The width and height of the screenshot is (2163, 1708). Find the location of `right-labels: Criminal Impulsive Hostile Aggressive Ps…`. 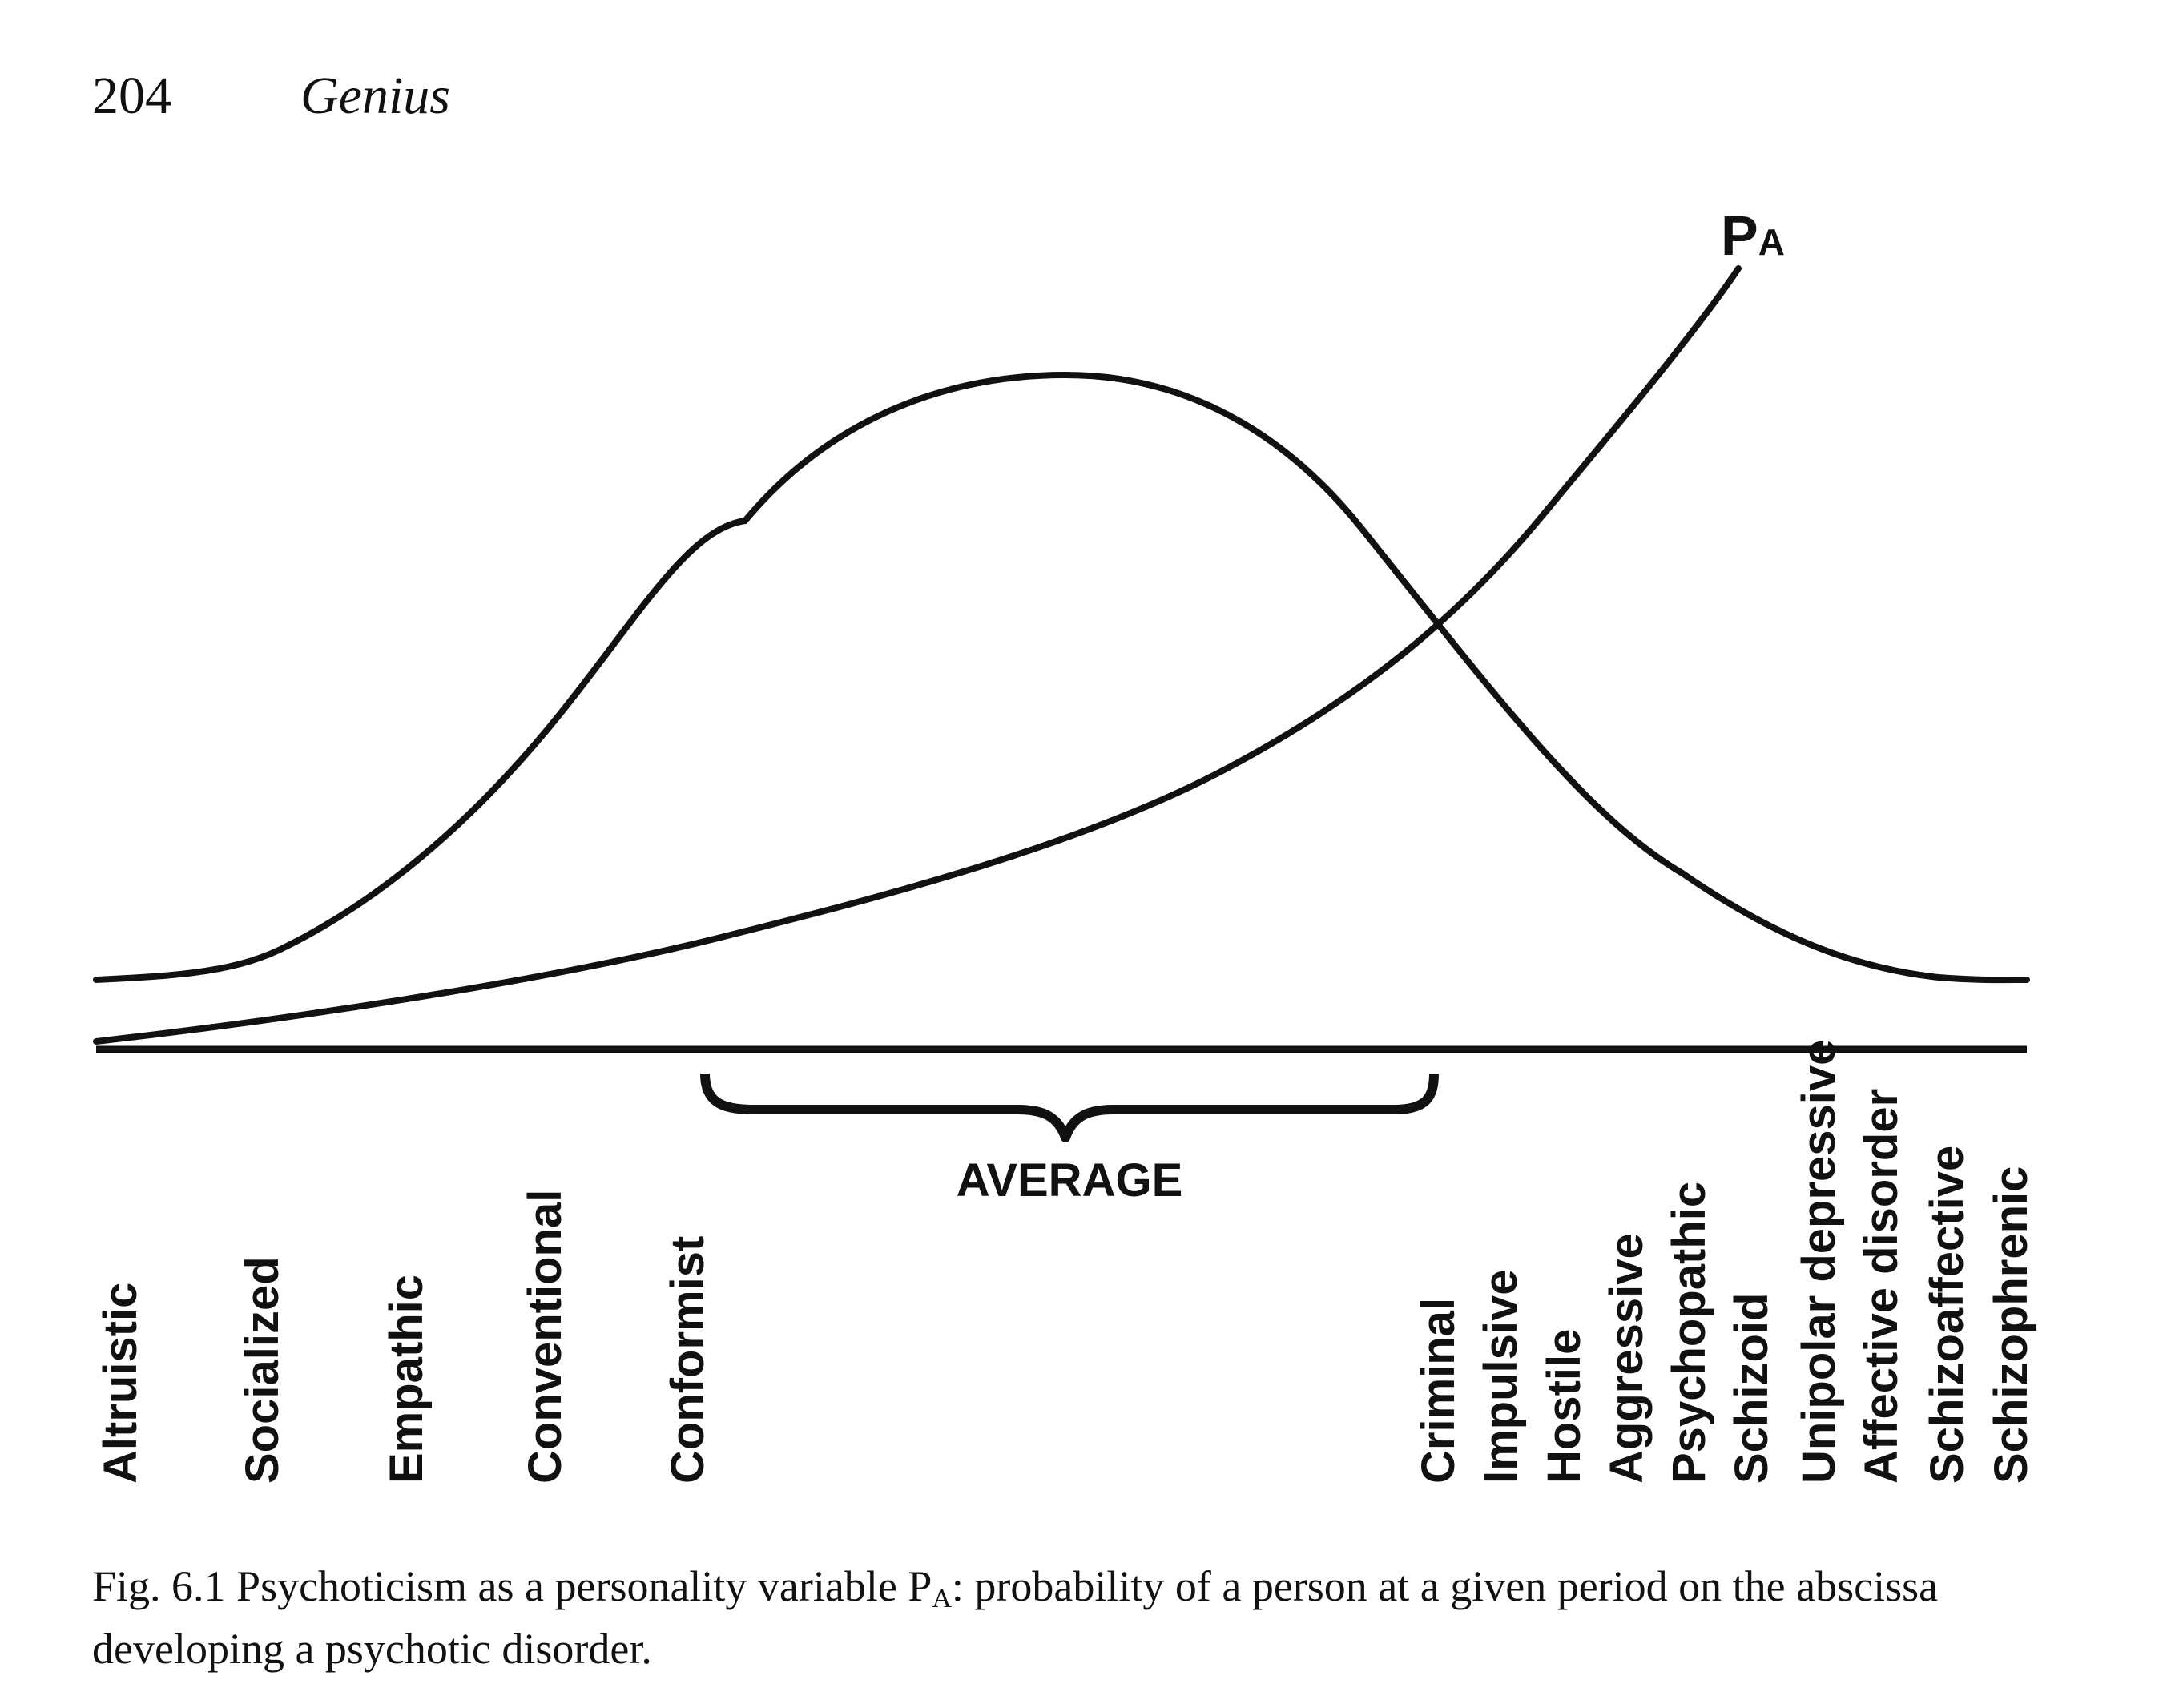

right-labels: Criminal Impulsive Hostile Aggressive Ps… is located at coordinates (1724, 1262).